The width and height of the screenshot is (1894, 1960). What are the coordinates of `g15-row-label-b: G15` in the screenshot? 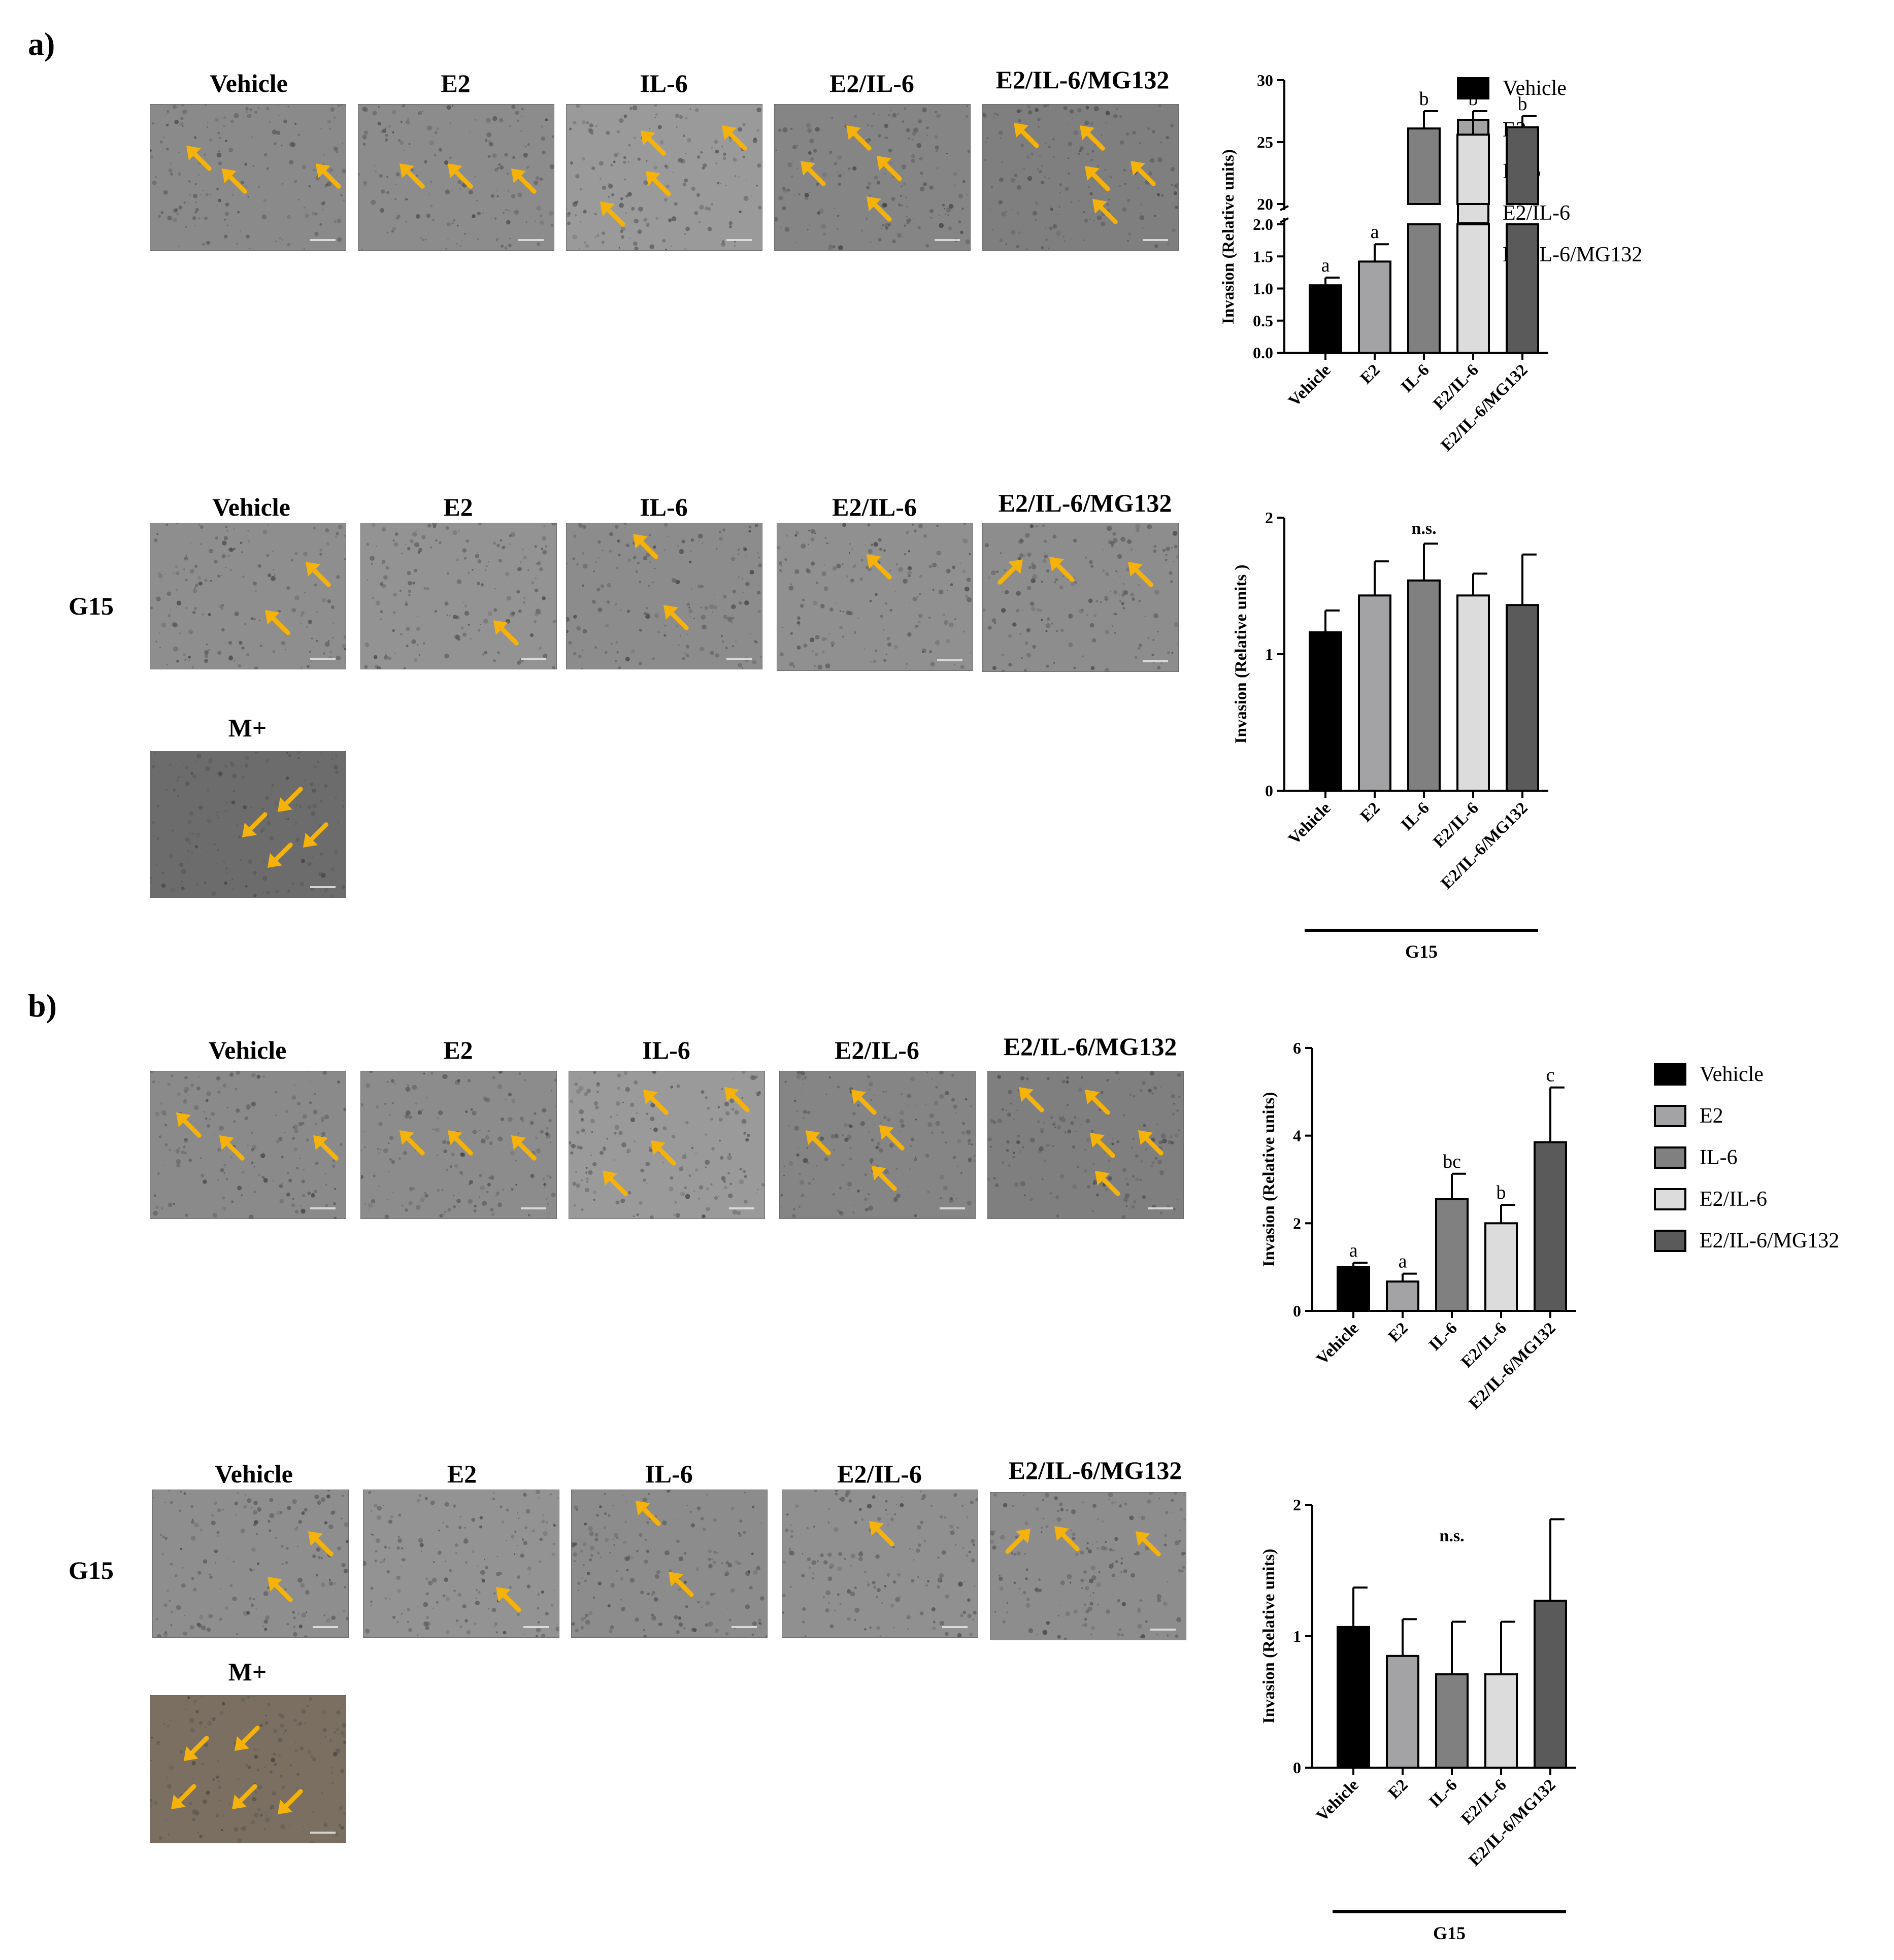 It's located at (91, 1570).